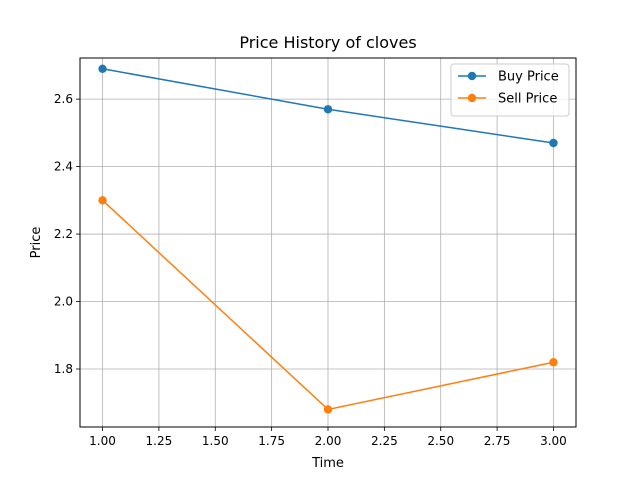 Image resolution: width=640 pixels, height=480 pixels. What do you see at coordinates (328, 441) in the screenshot?
I see `x-tick-label: 2.00` at bounding box center [328, 441].